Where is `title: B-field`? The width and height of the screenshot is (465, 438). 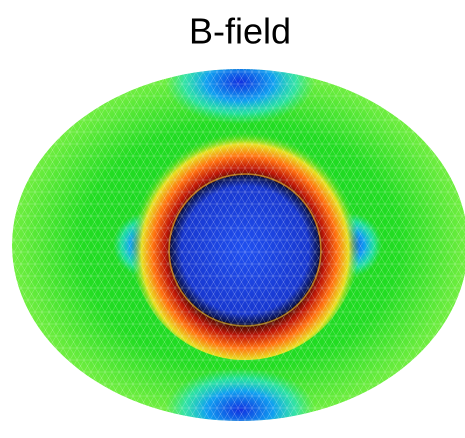
title: B-field is located at coordinates (240, 31).